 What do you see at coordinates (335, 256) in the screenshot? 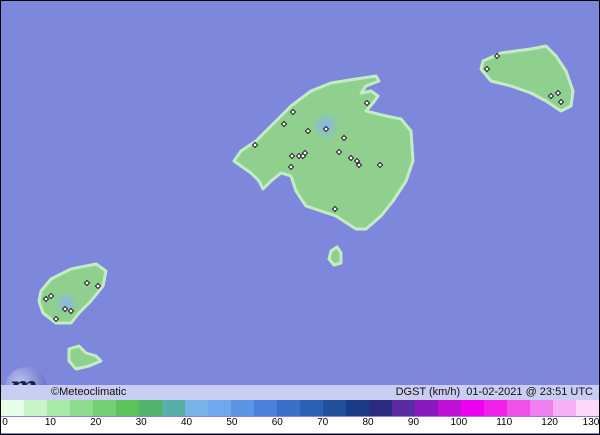
I see `island-cabrera` at bounding box center [335, 256].